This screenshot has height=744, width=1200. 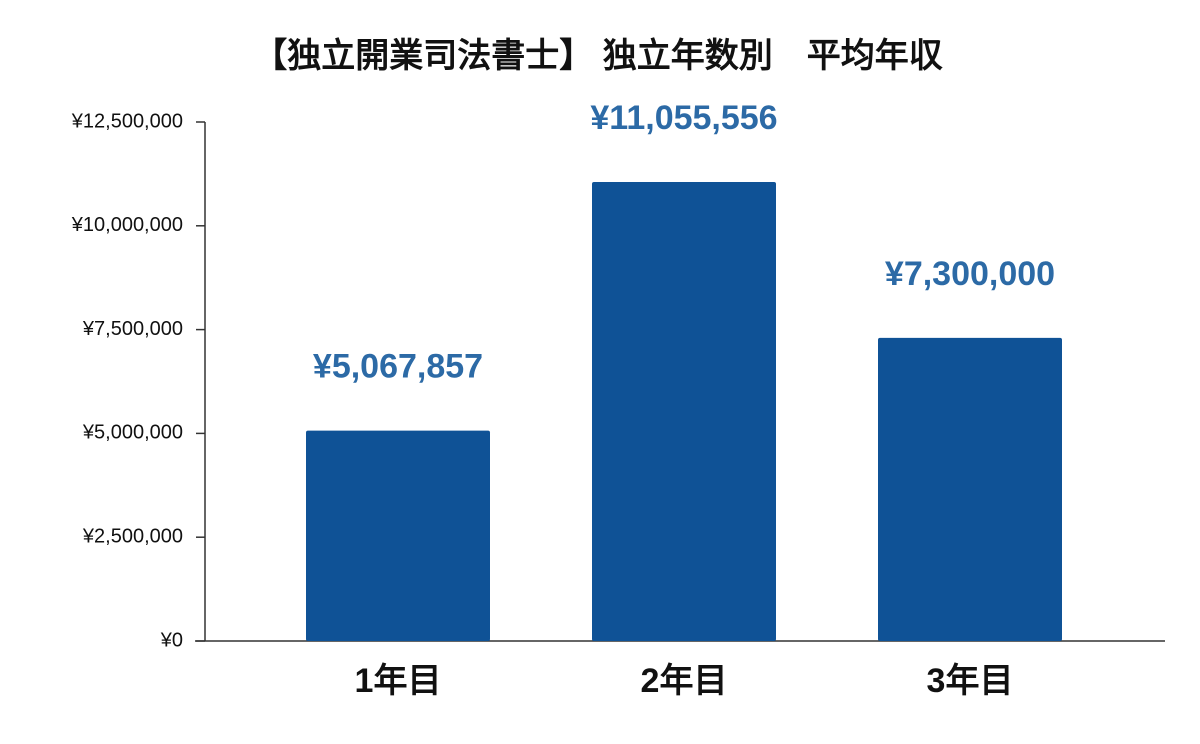 I want to click on value-label: ¥7,300,000, so click(x=970, y=274).